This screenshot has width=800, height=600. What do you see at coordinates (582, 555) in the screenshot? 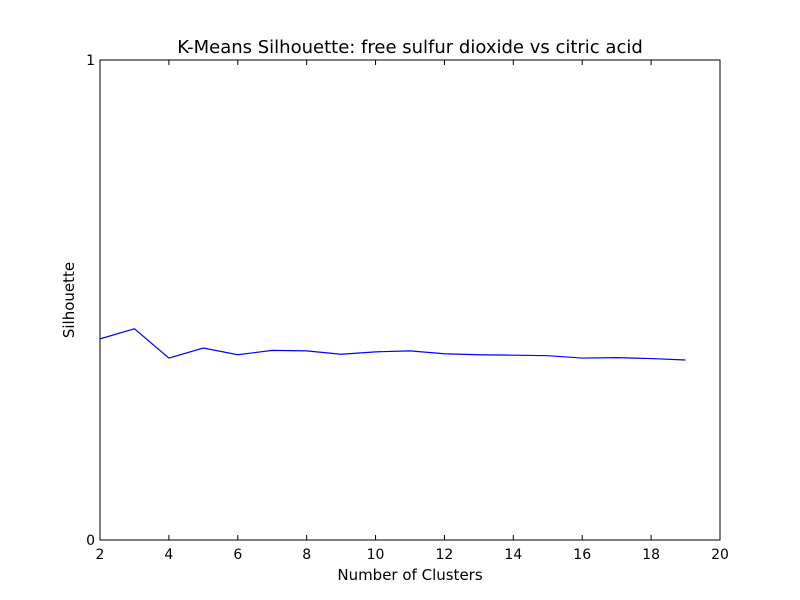
I see `x-tick-label: 16` at bounding box center [582, 555].